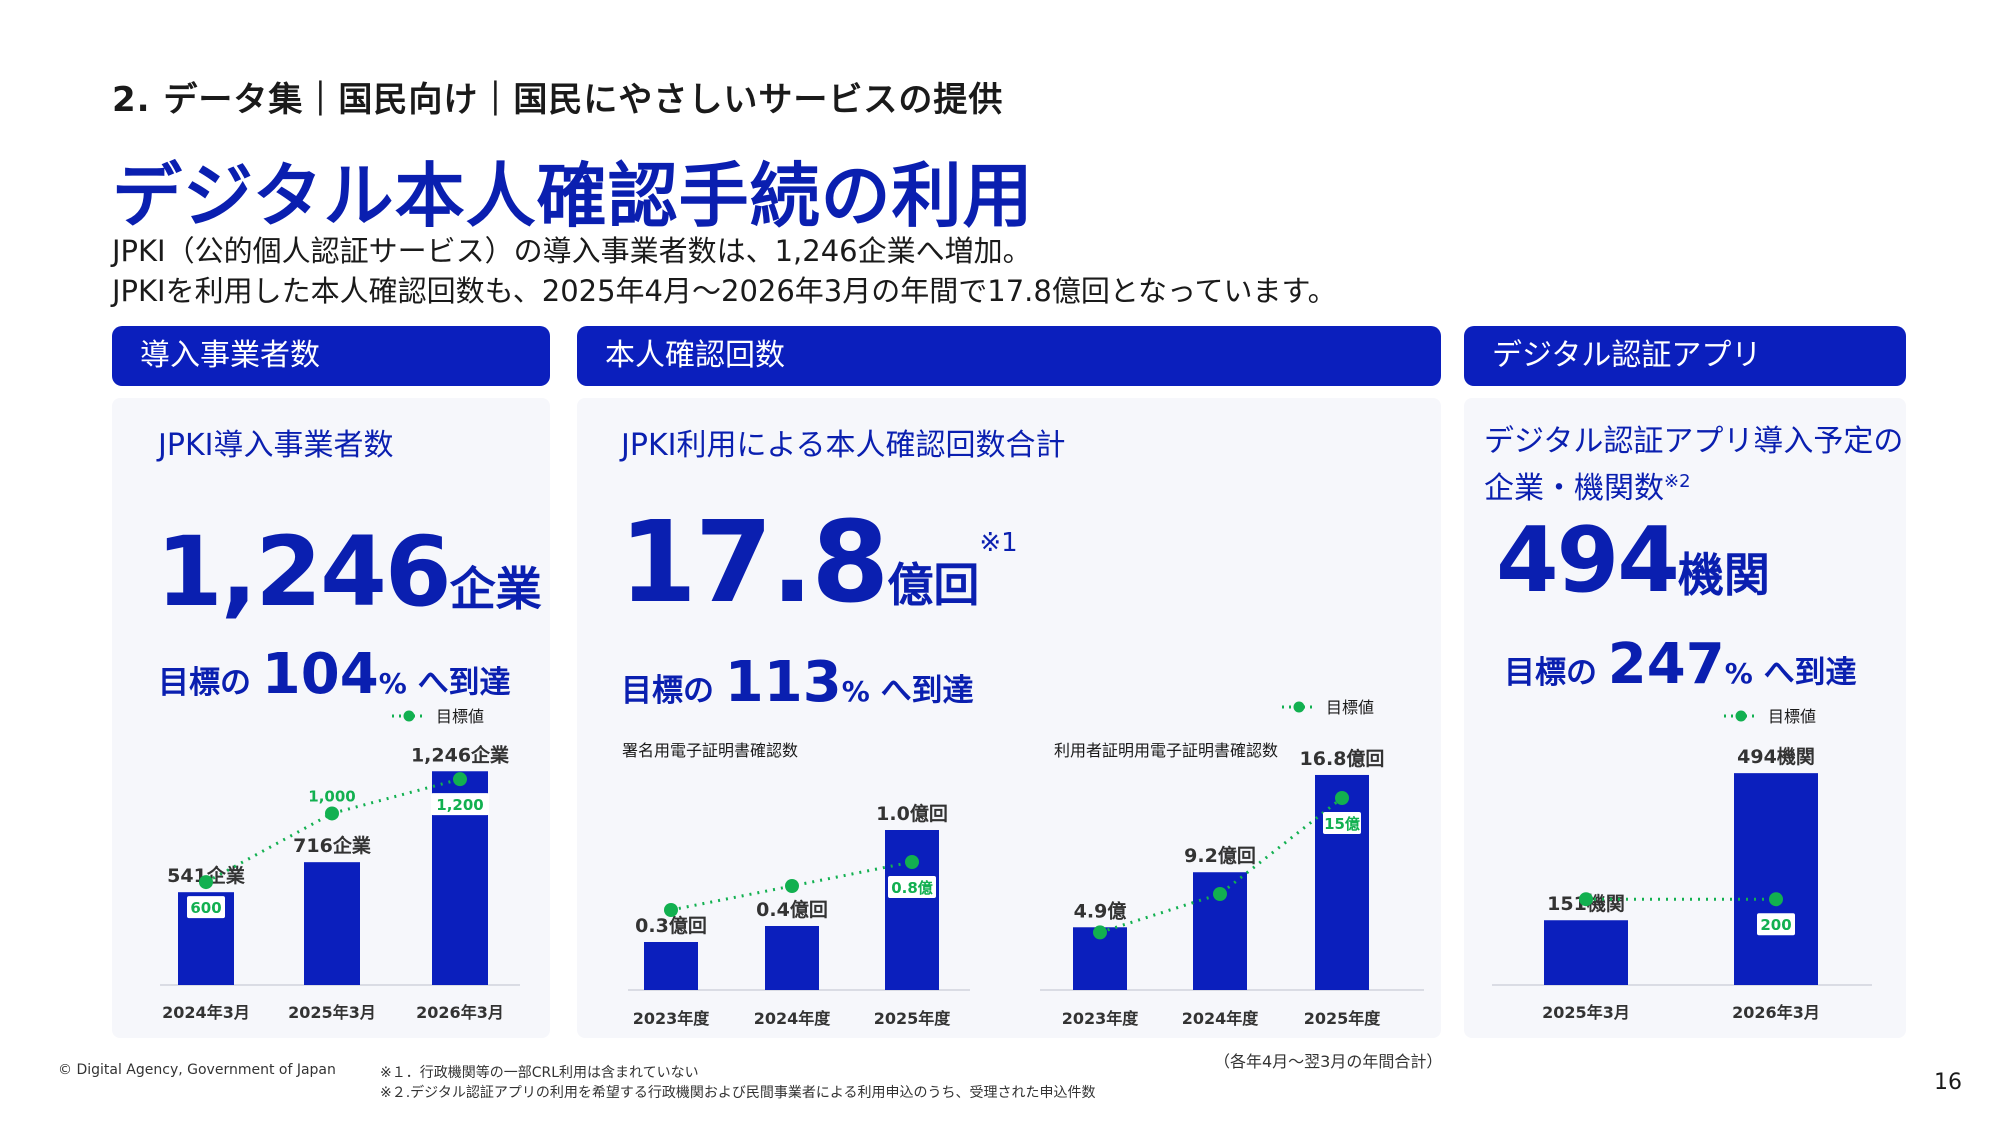 The height and width of the screenshot is (1125, 2000). I want to click on chart-title: 利用者証明用電子証明書確認数, so click(1166, 750).